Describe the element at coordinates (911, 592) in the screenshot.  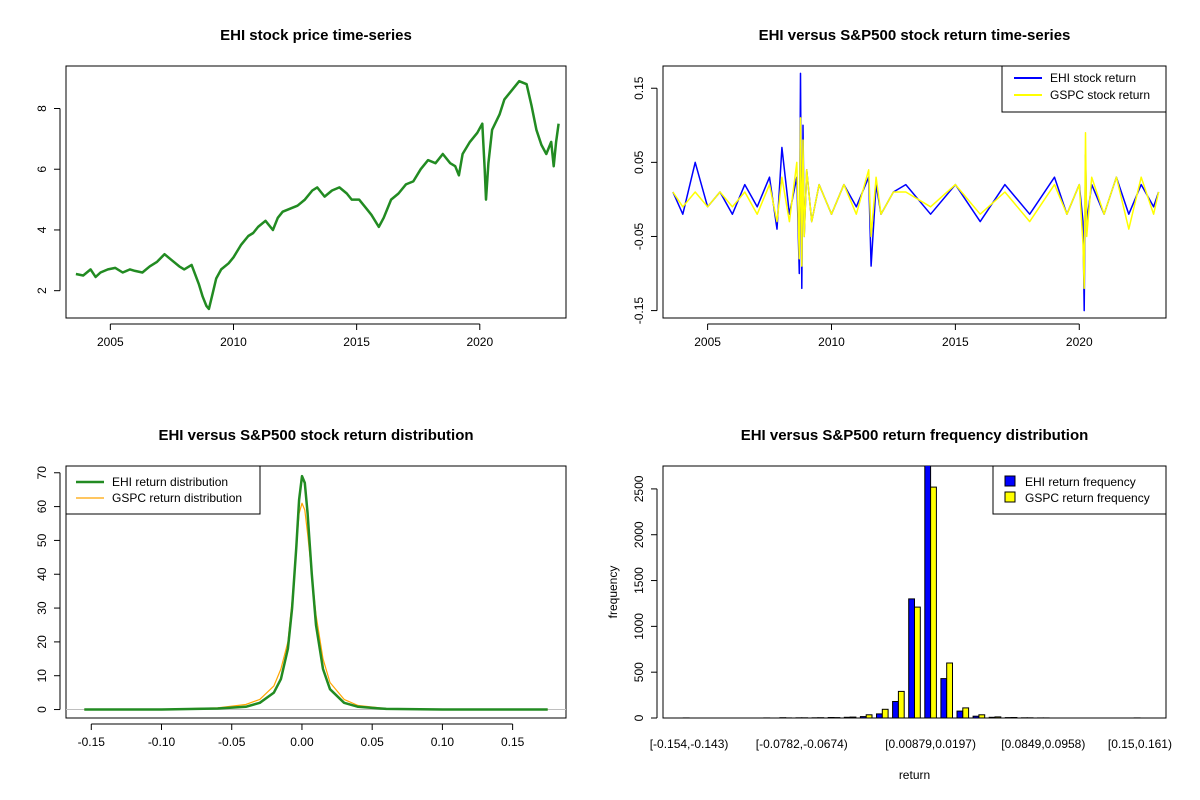
I see `bars-group` at that location.